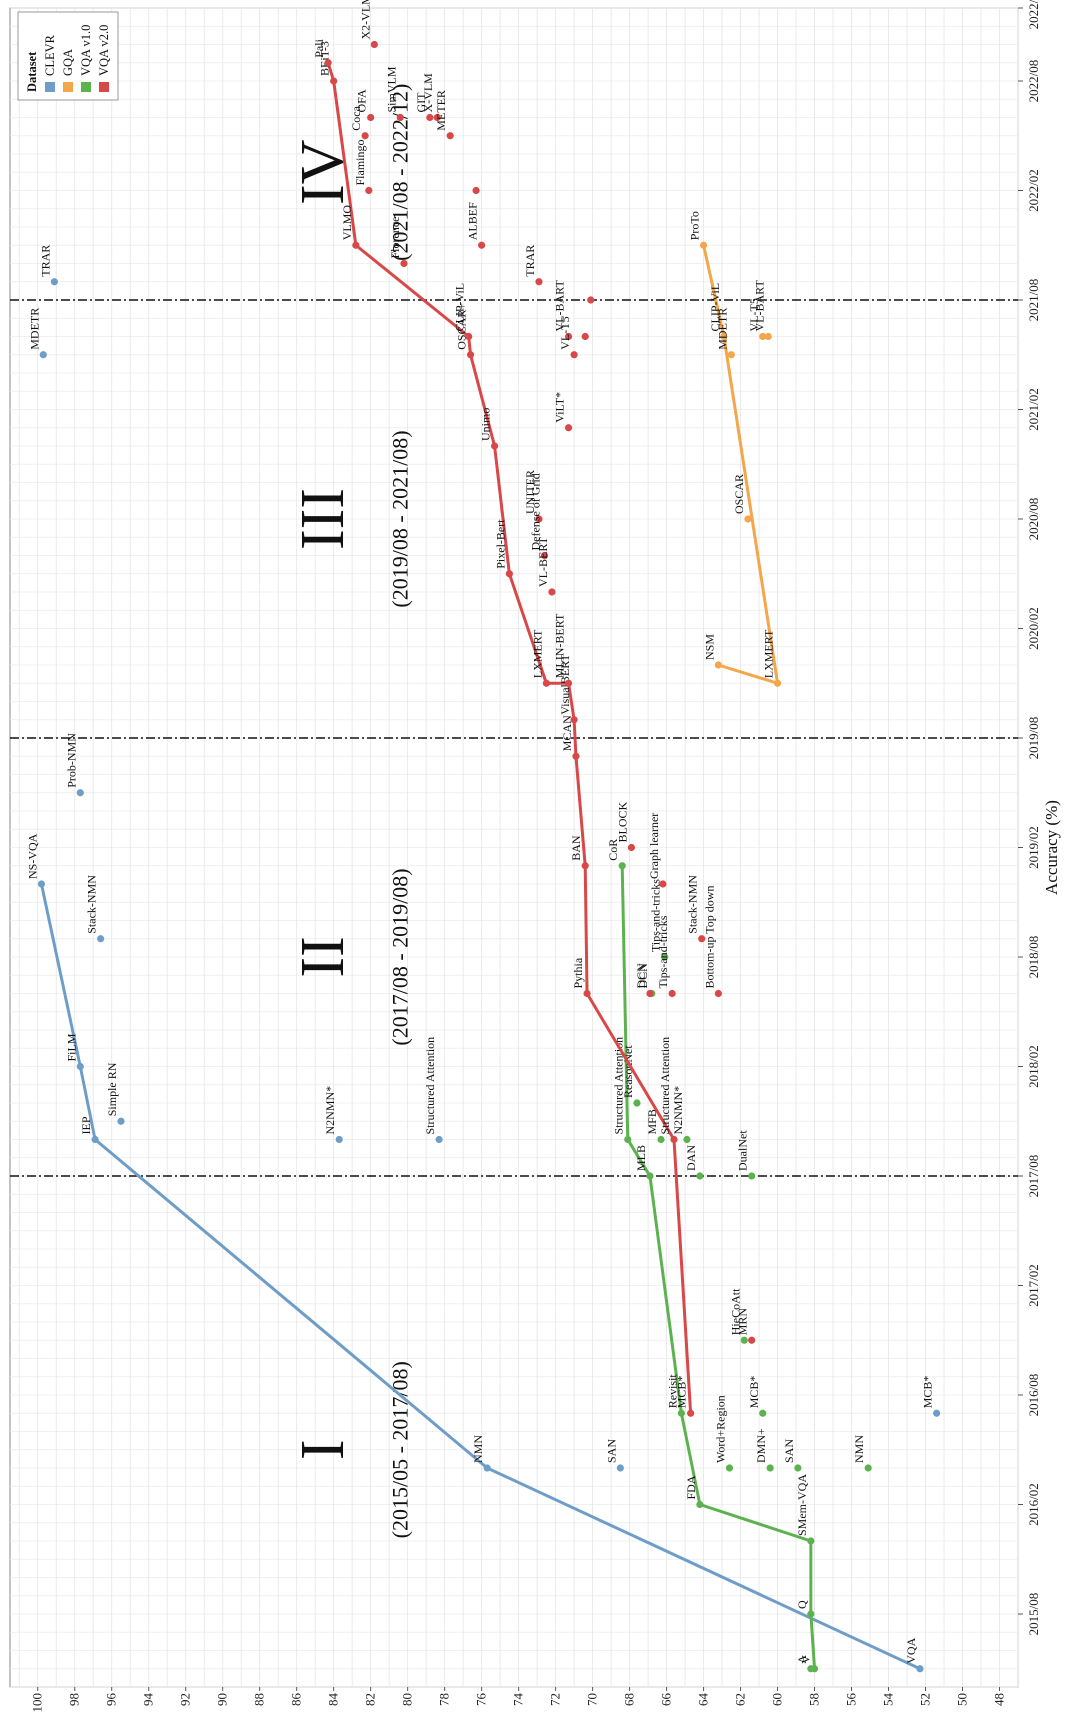 Image resolution: width=1065 pixels, height=1715 pixels. I want to click on legend: Dataset CLEVR GQA VQA v1.0 VQA v2.0, so click(68, 56).